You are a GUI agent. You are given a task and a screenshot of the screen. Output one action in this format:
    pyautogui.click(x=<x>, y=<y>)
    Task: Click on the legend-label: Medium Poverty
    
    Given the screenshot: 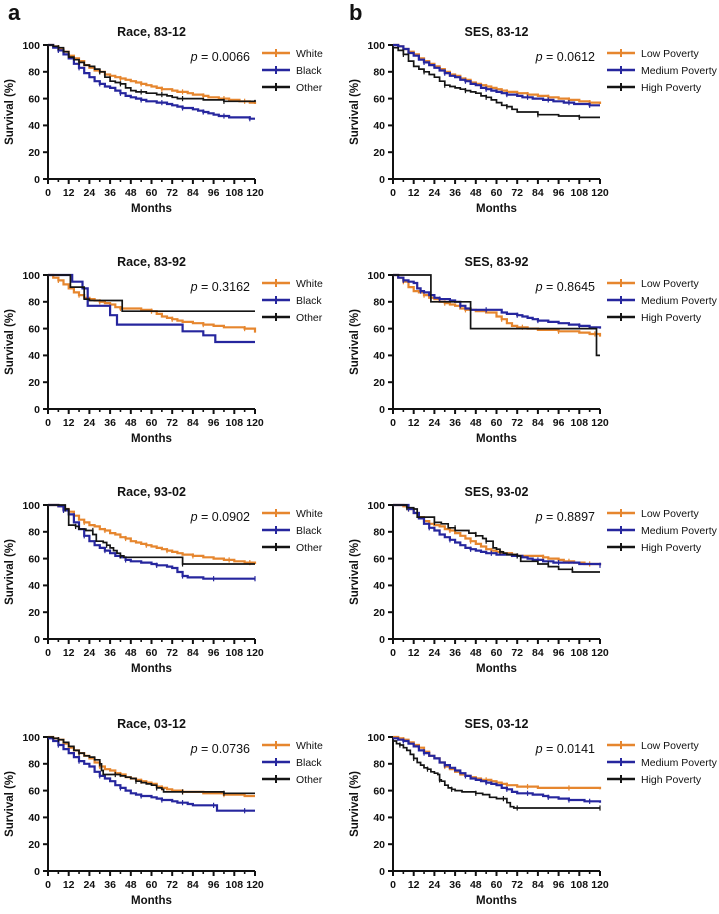 What is the action you would take?
    pyautogui.click(x=679, y=71)
    